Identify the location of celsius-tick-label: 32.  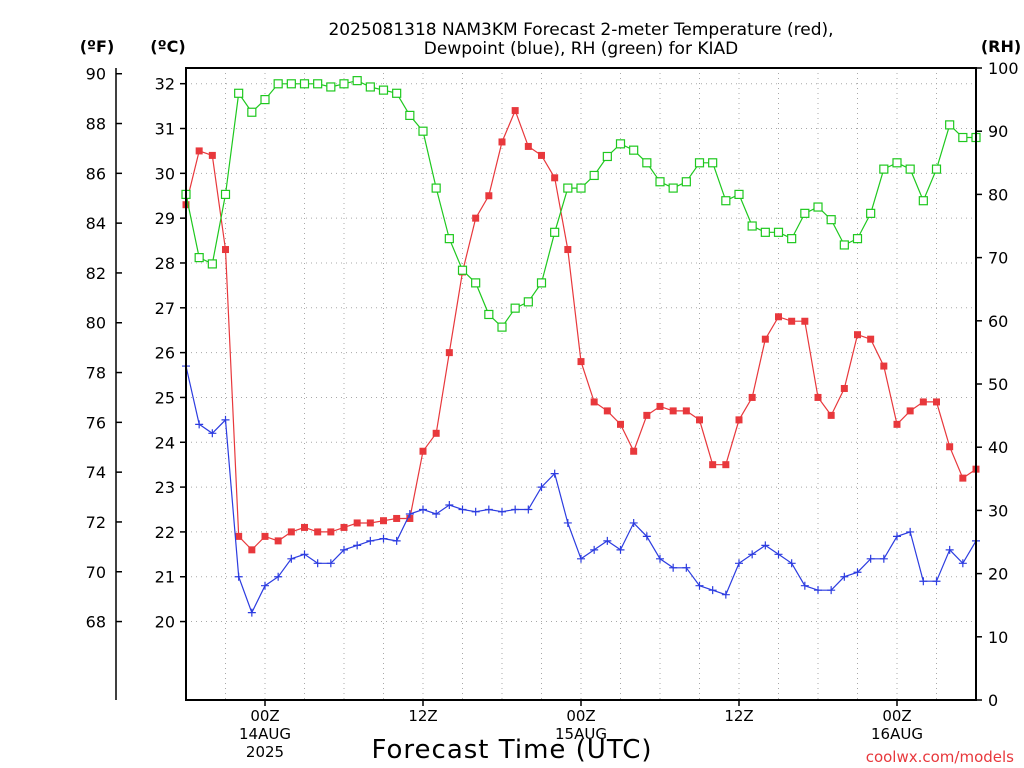
(165, 84).